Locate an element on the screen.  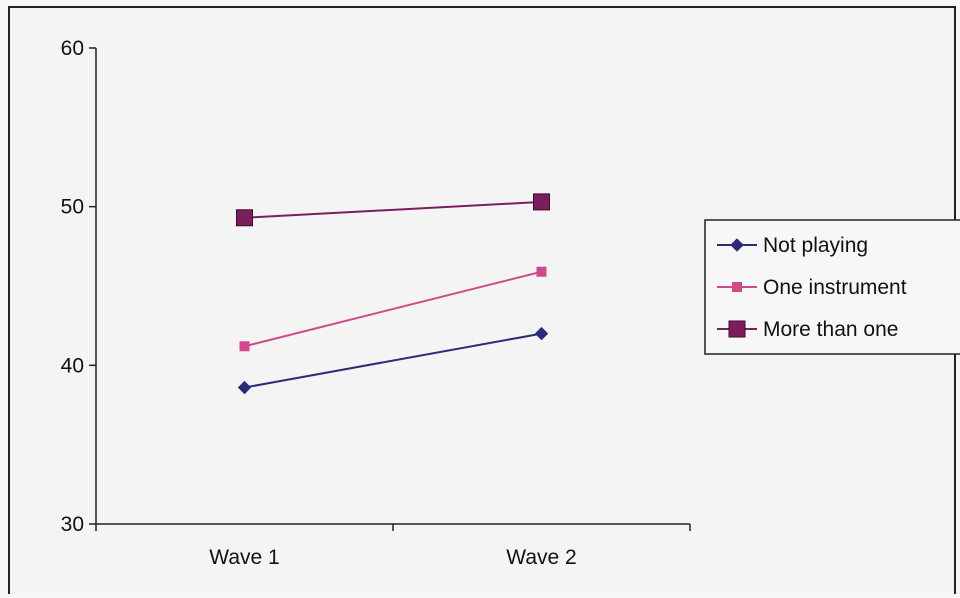
legend-label: Not playing is located at coordinates (815, 245).